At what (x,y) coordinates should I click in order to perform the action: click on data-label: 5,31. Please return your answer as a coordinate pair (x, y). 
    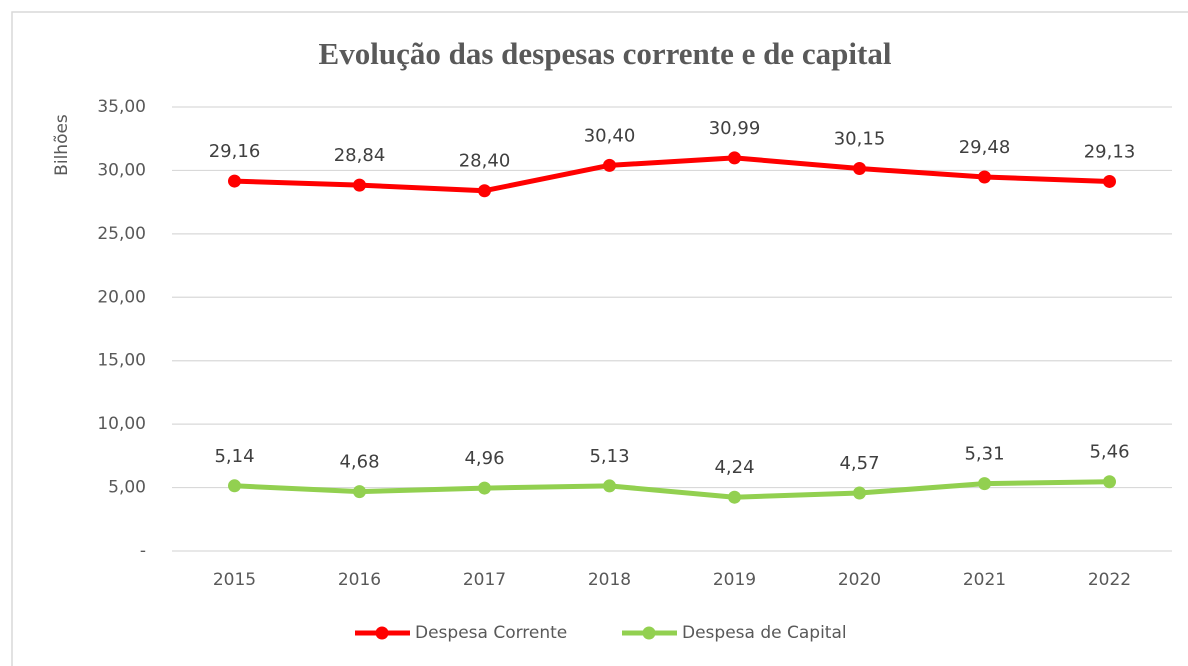
    Looking at the image, I should click on (984, 454).